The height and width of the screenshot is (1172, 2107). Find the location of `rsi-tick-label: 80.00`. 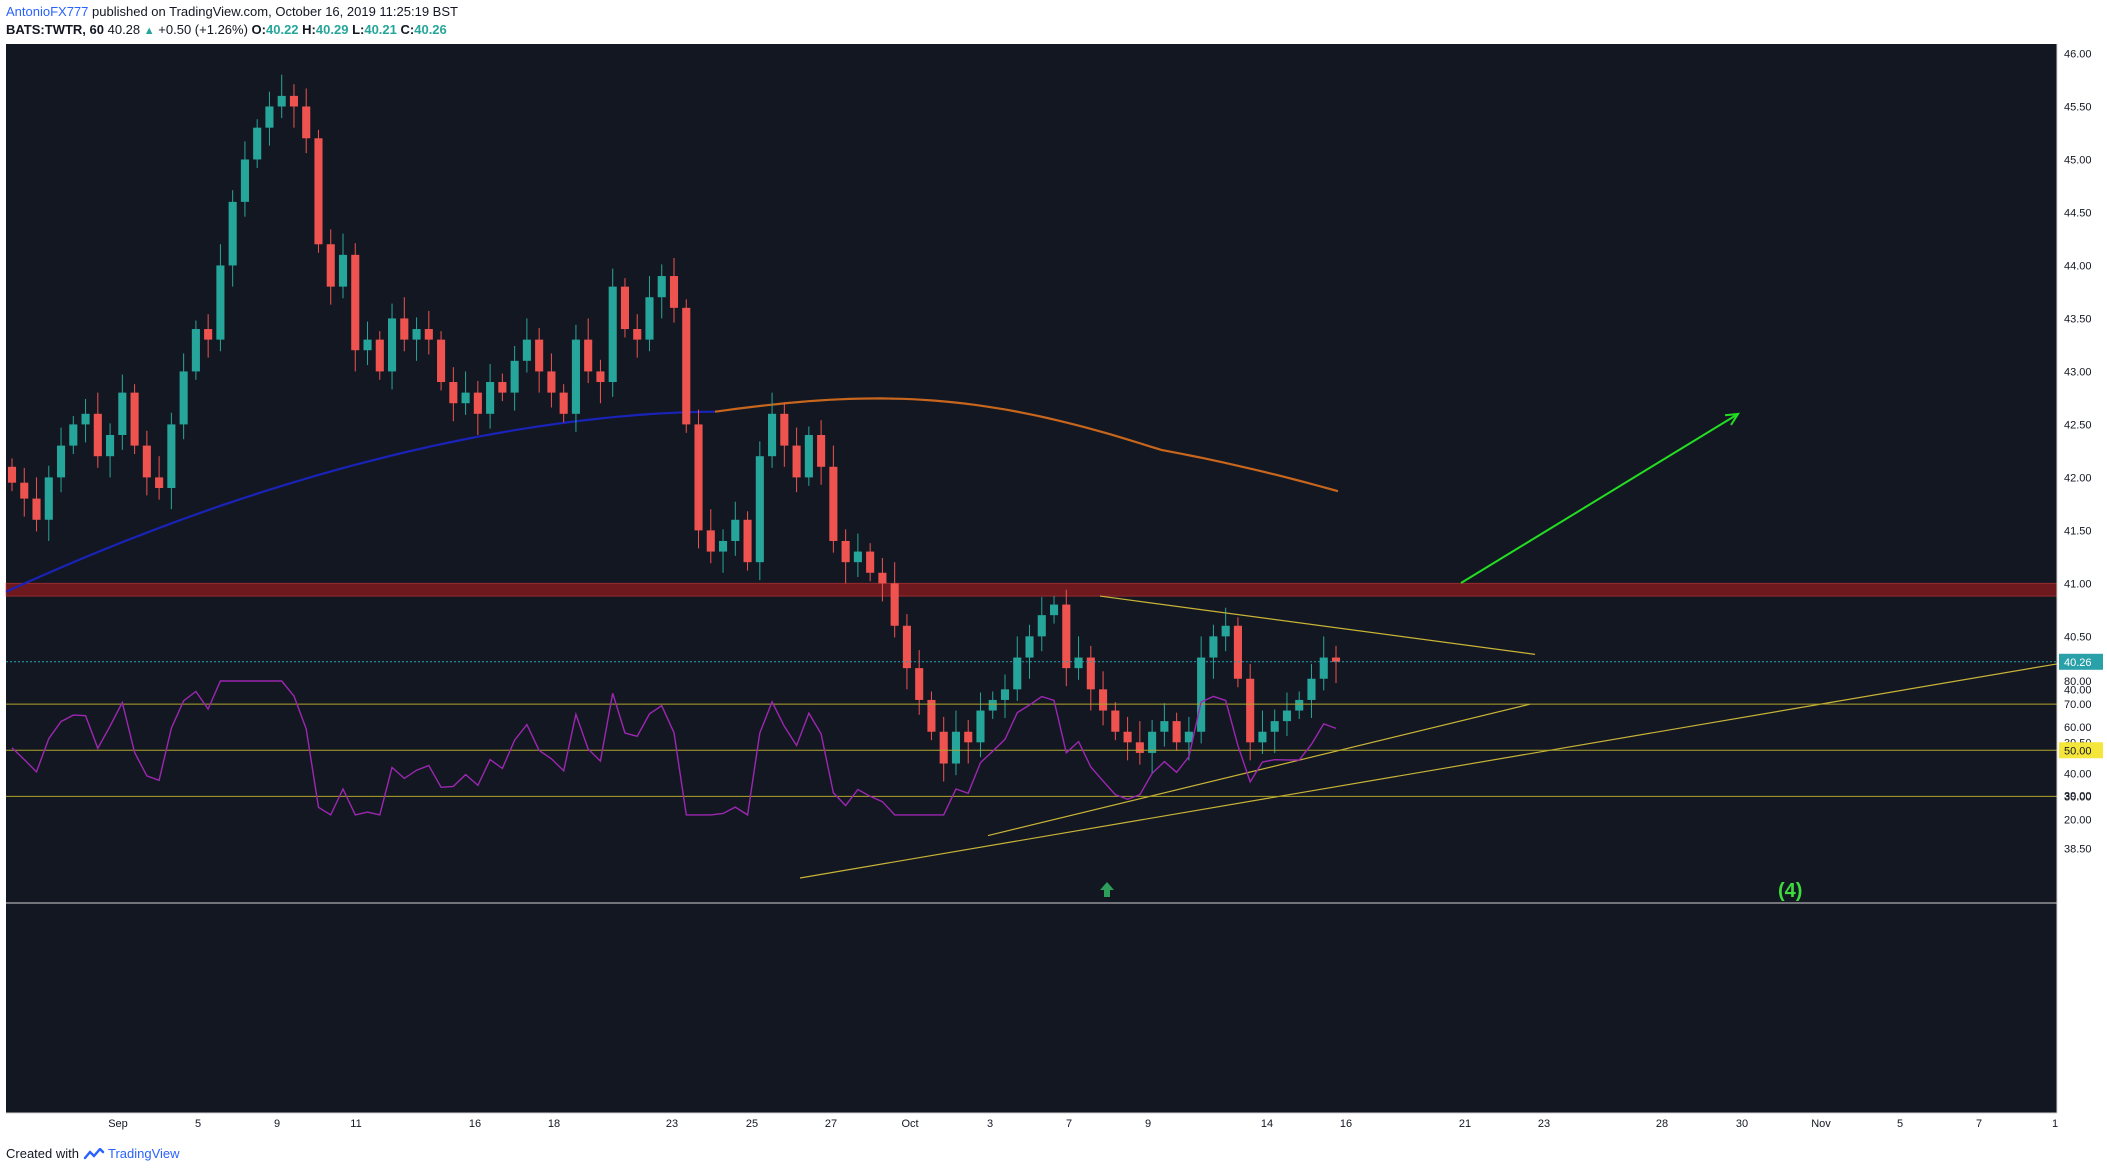

rsi-tick-label: 80.00 is located at coordinates (2078, 682).